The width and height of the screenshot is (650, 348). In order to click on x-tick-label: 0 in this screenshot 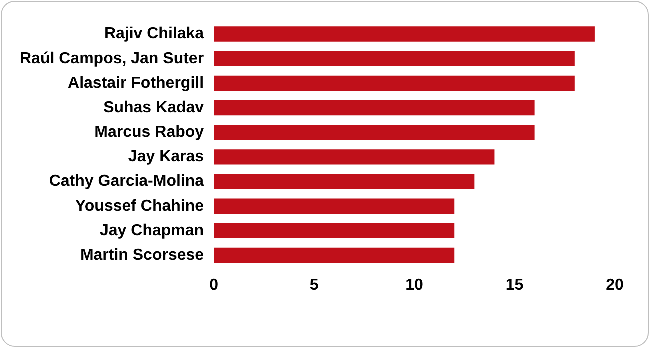, I will do `click(214, 285)`.